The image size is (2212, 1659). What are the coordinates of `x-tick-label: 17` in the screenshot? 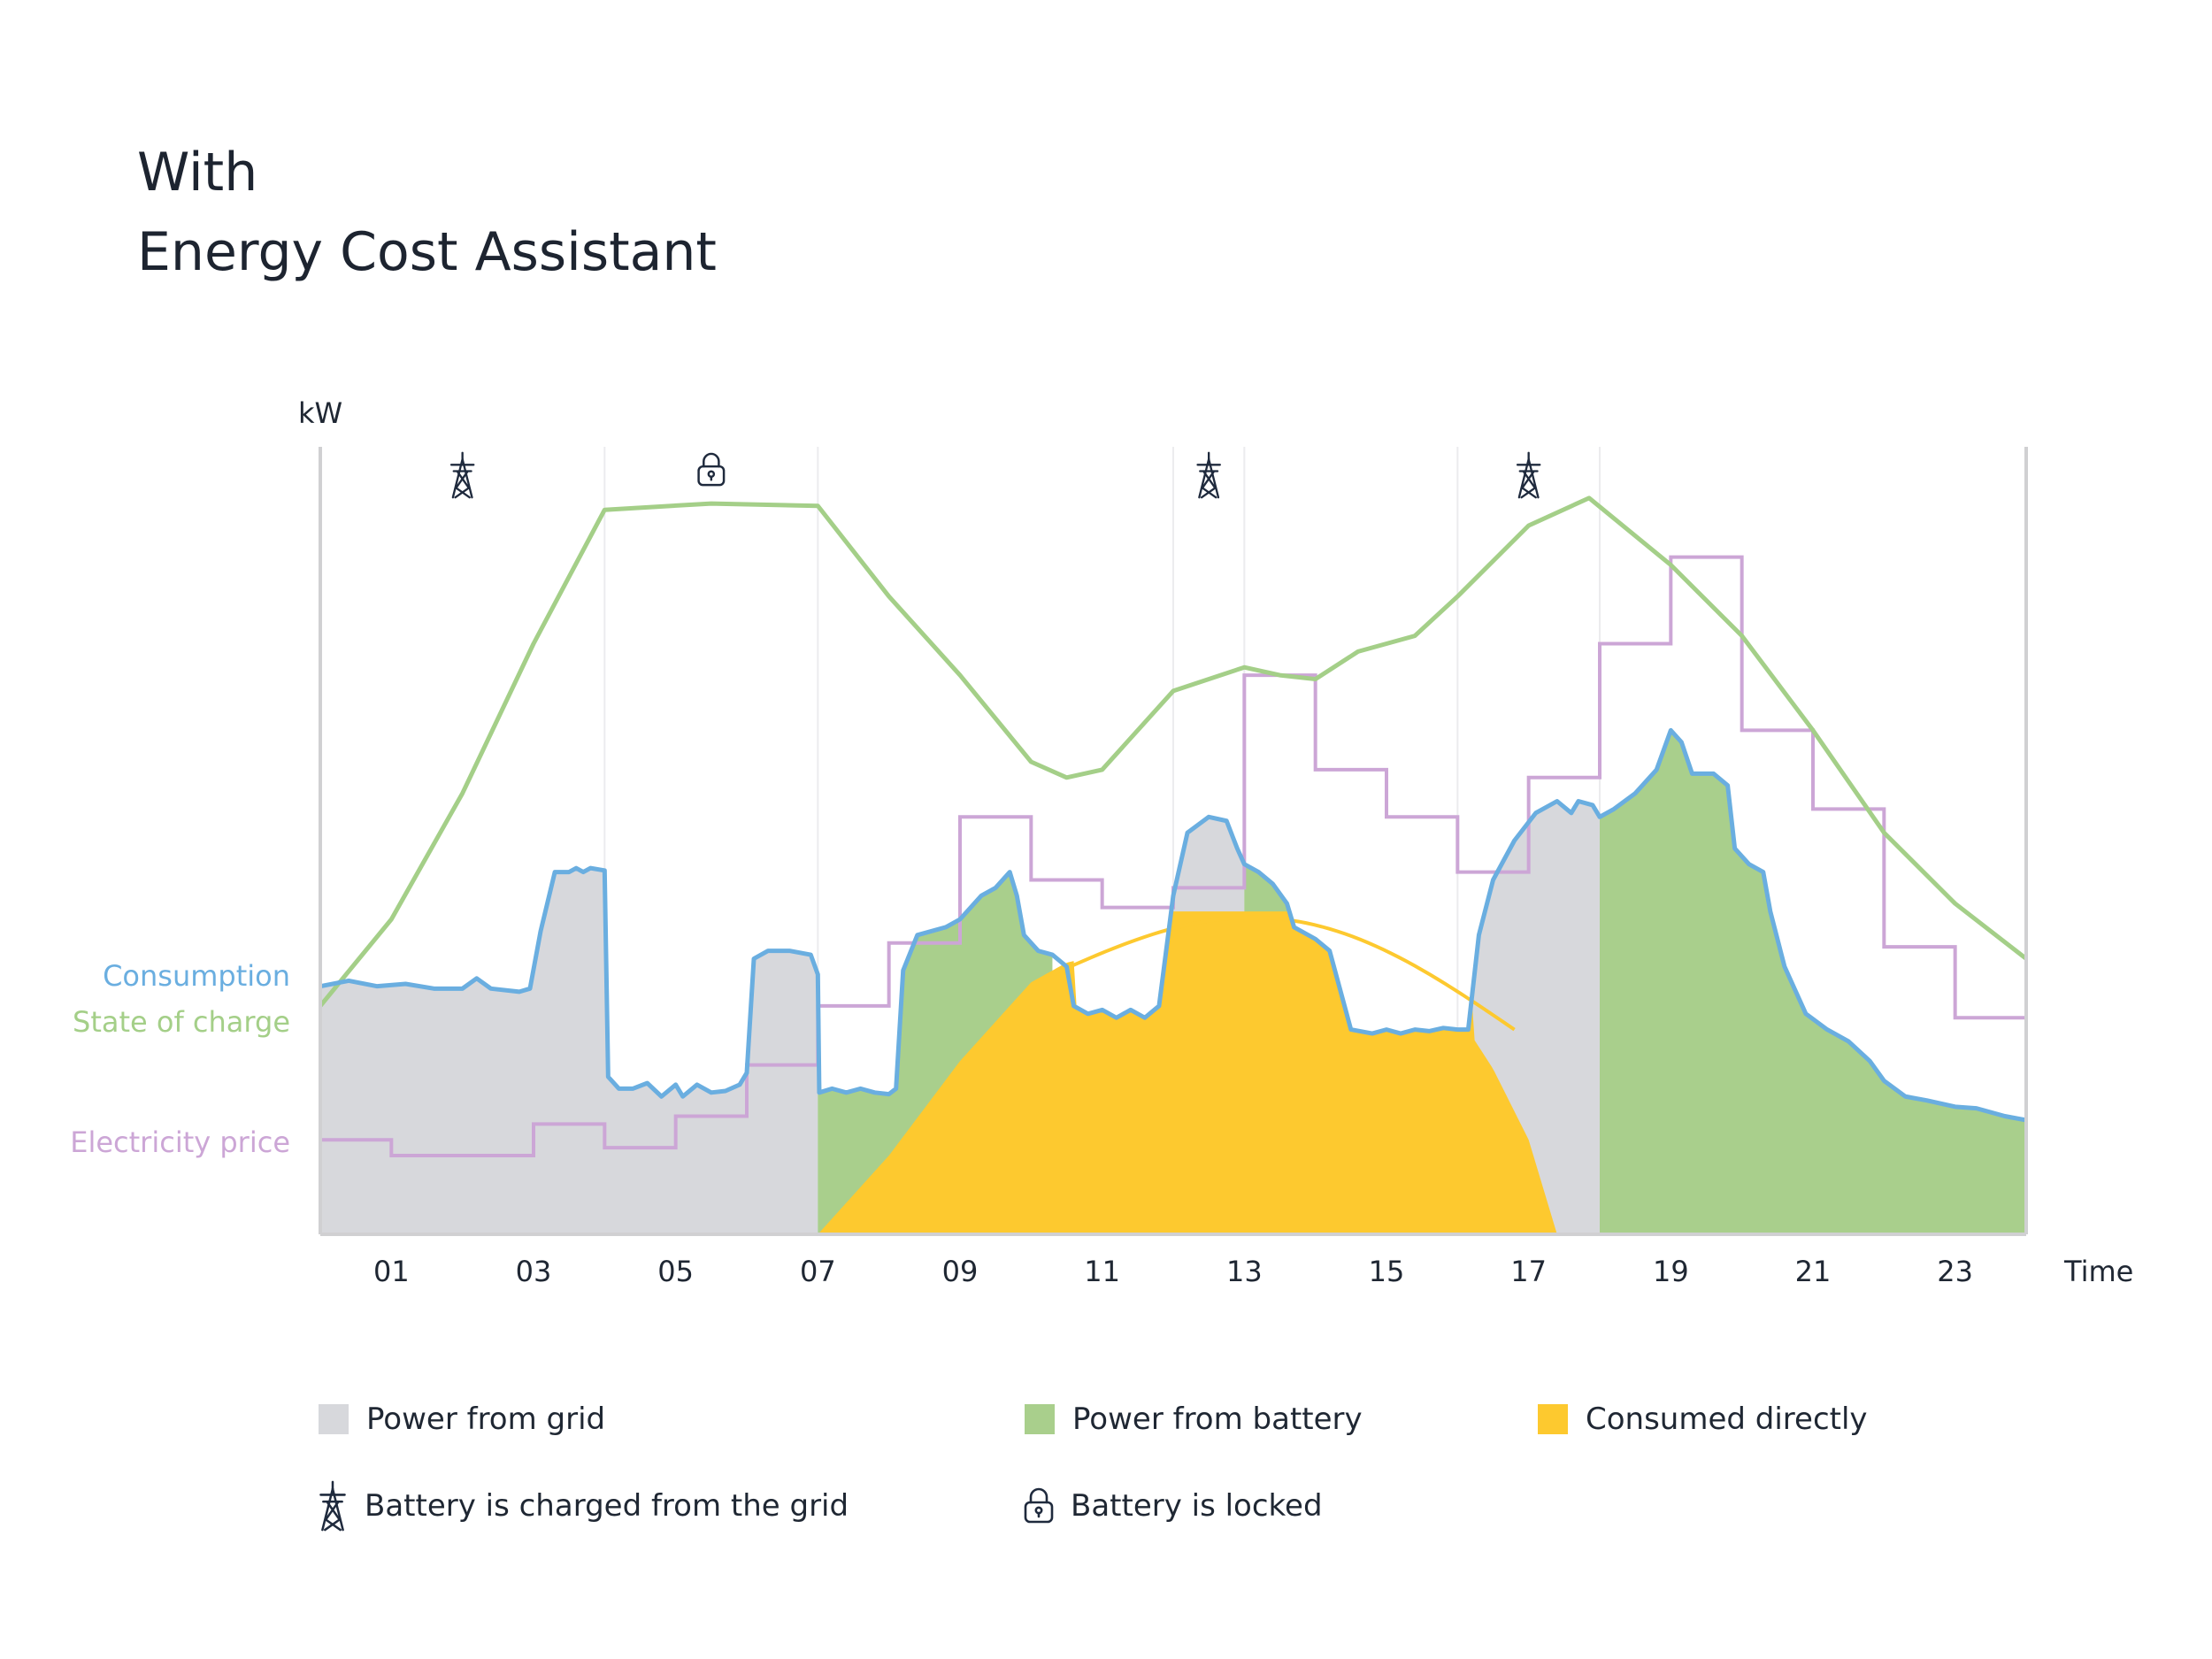 It's located at (1529, 1272).